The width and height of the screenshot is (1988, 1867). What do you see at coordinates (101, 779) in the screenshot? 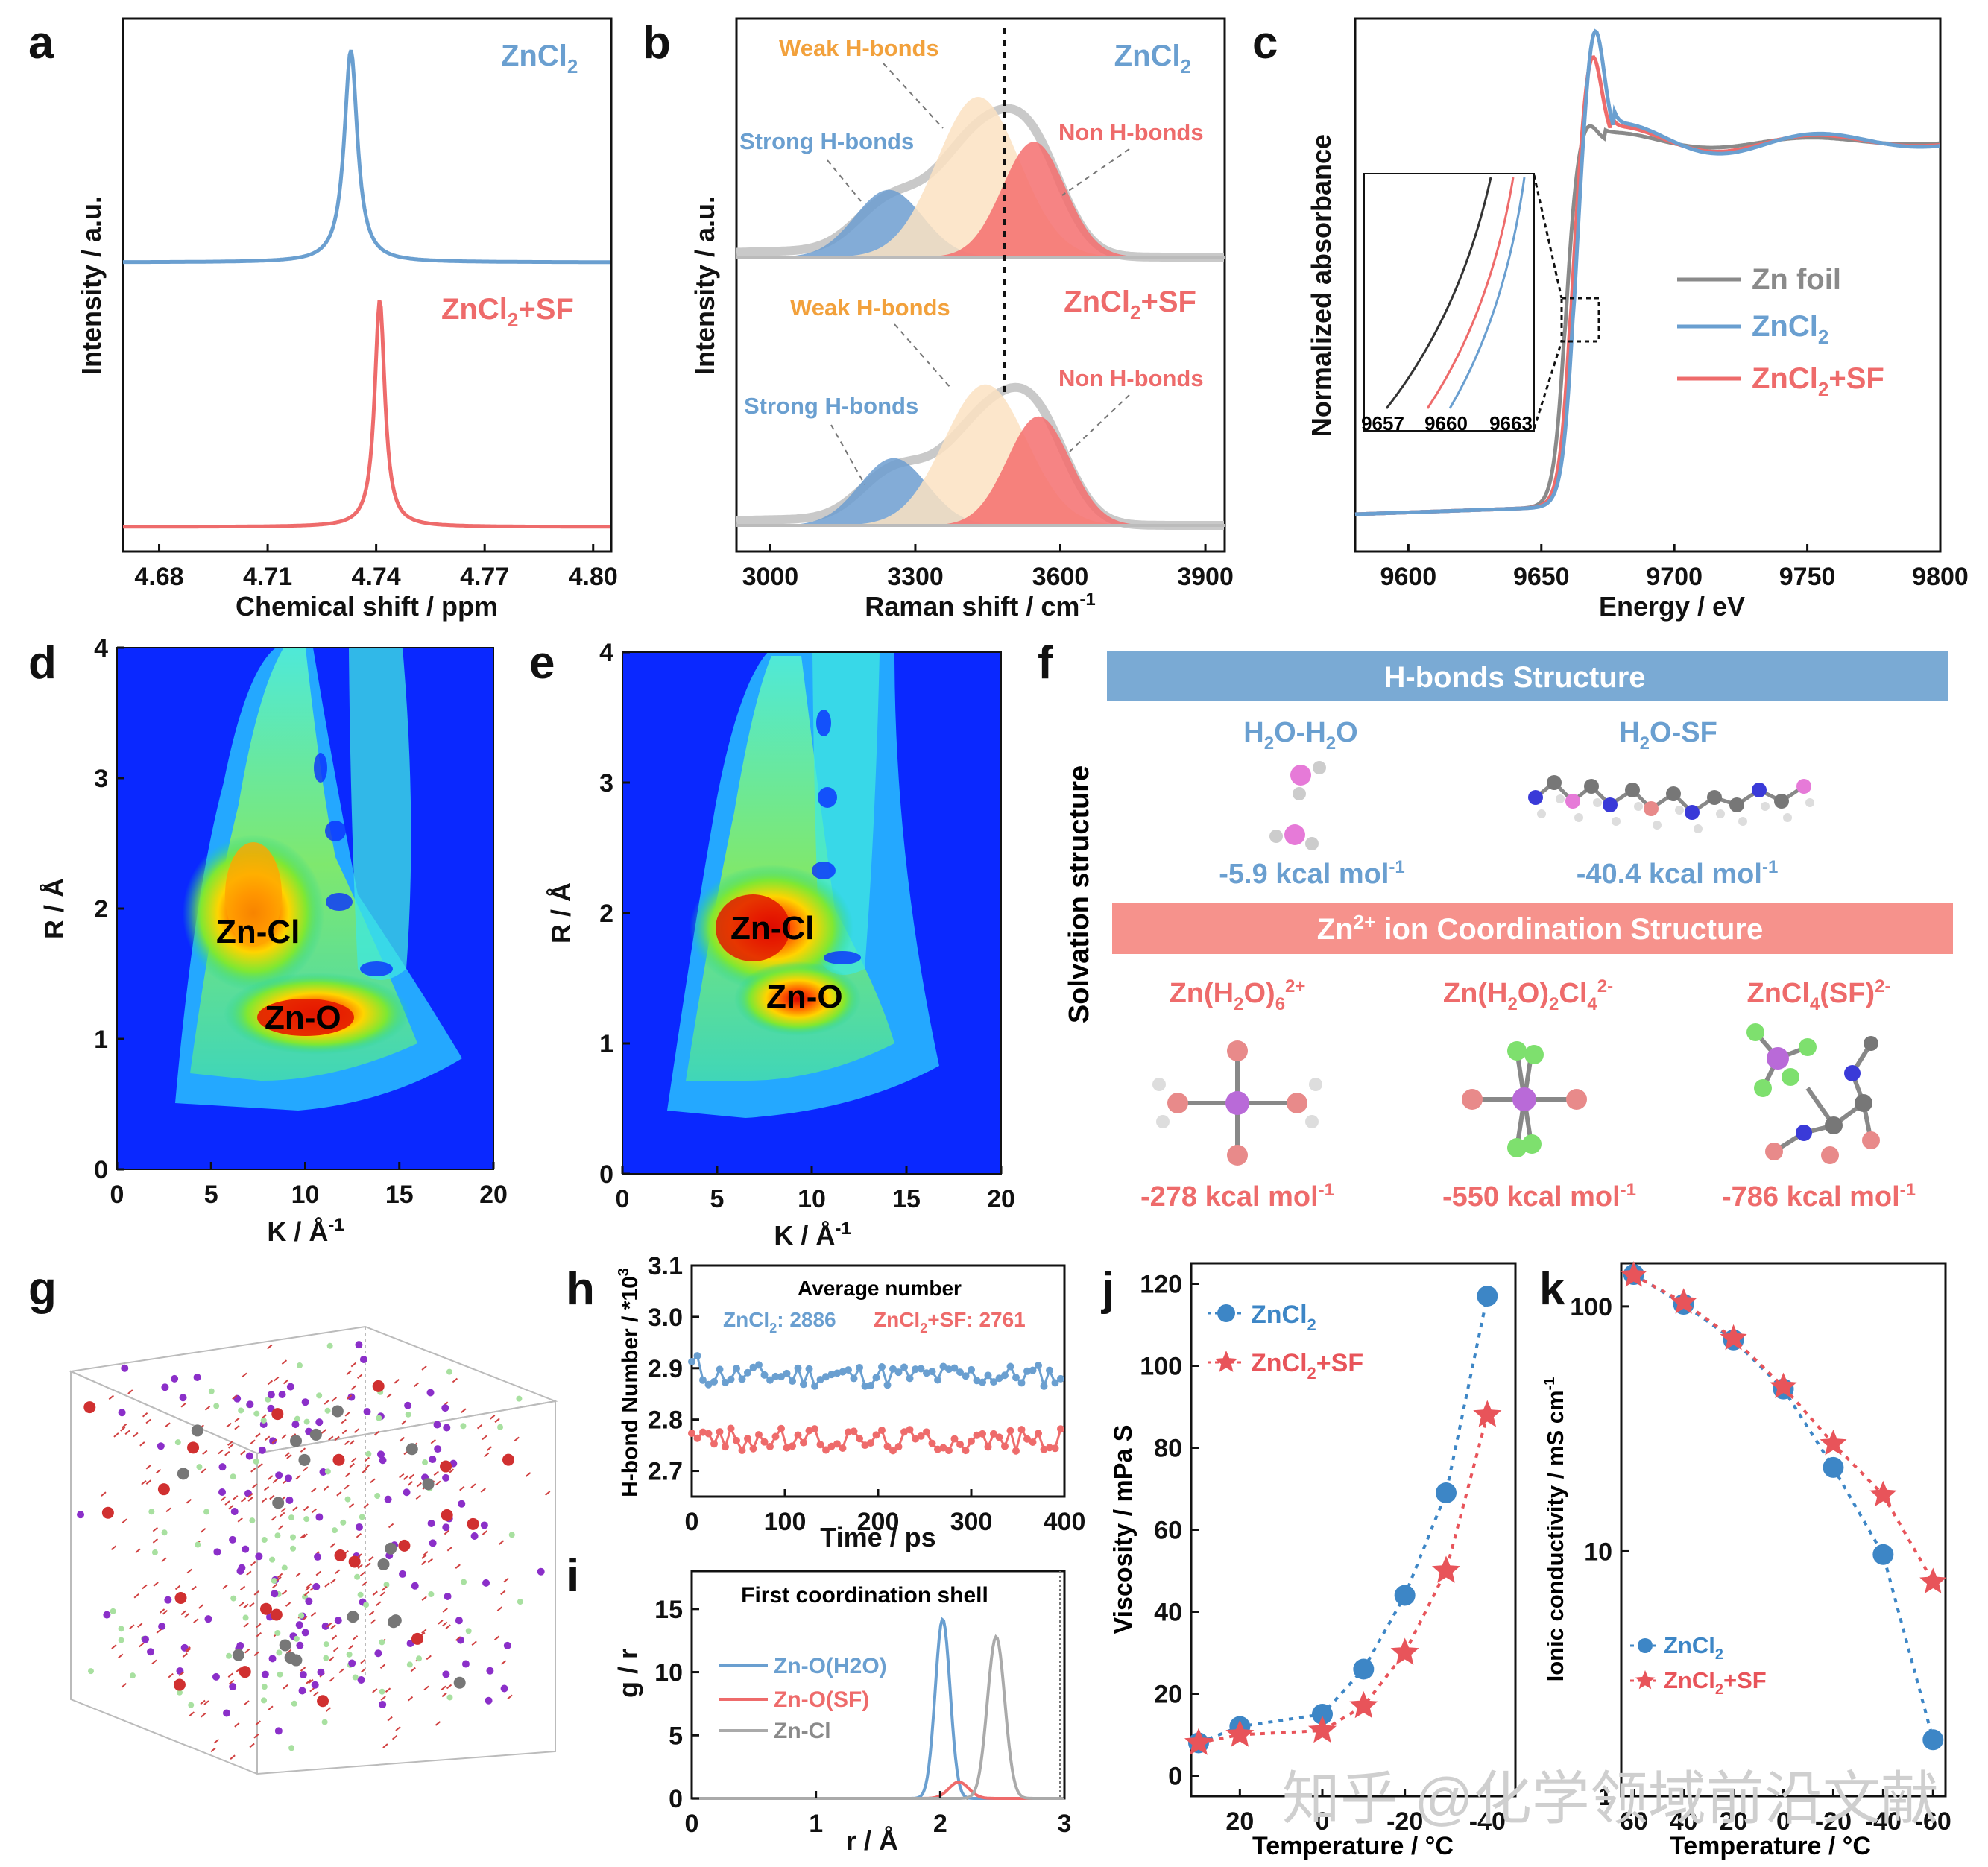
I see `y-tick-label: 3` at bounding box center [101, 779].